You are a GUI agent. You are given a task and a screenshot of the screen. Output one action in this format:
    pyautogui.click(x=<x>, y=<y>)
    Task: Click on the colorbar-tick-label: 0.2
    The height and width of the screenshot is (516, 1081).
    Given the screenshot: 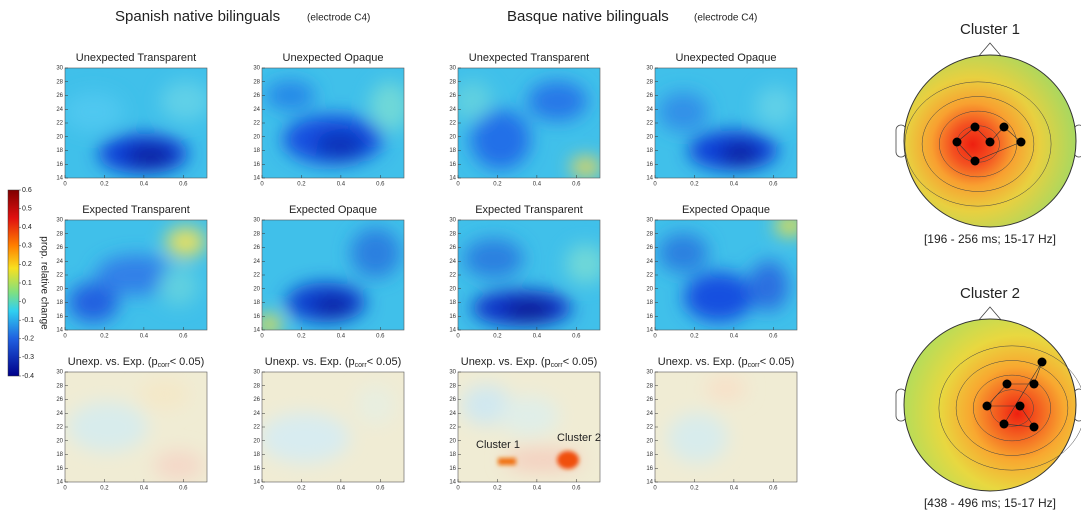 What is the action you would take?
    pyautogui.click(x=27, y=264)
    